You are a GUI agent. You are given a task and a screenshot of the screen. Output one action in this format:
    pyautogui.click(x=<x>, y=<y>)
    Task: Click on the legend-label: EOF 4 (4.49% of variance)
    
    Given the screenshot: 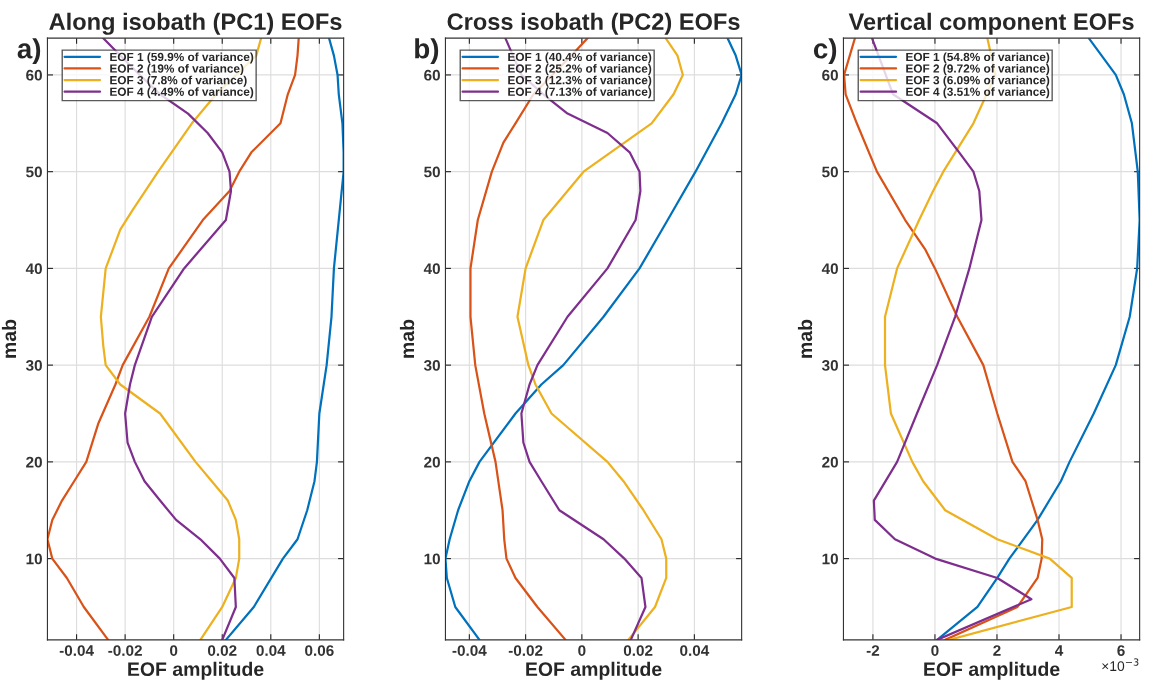 What is the action you would take?
    pyautogui.click(x=182, y=93)
    